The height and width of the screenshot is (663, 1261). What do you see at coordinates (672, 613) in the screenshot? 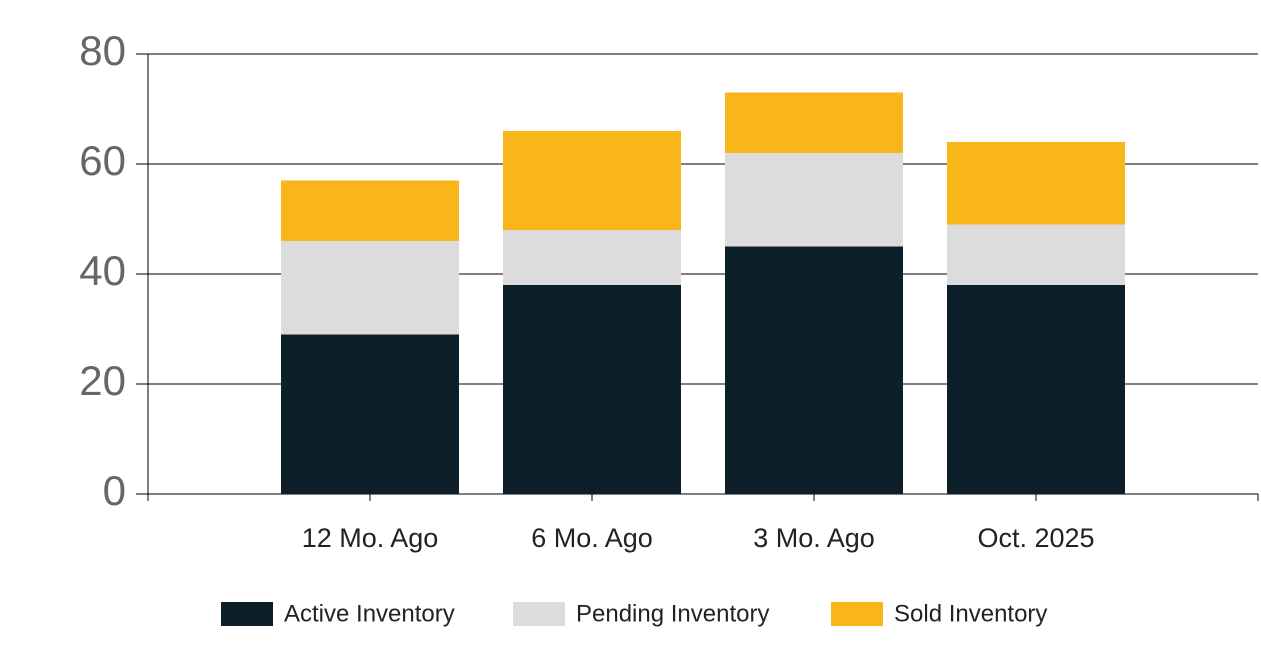
I see `legend-label: Pending Inventory` at bounding box center [672, 613].